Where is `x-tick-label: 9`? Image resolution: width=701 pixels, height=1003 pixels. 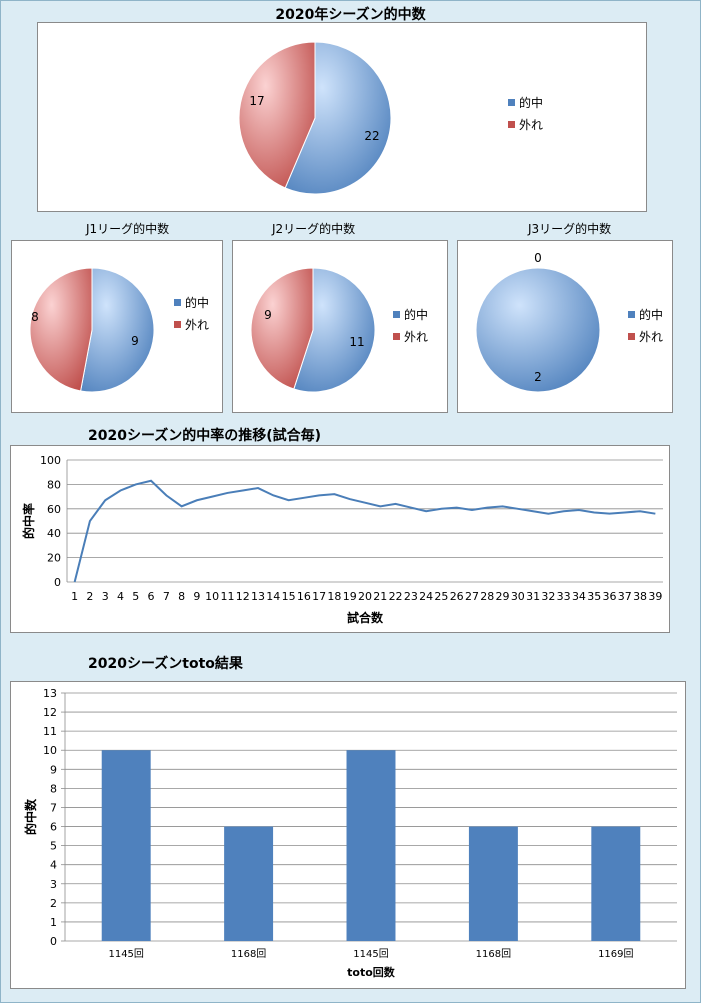 x-tick-label: 9 is located at coordinates (196, 596).